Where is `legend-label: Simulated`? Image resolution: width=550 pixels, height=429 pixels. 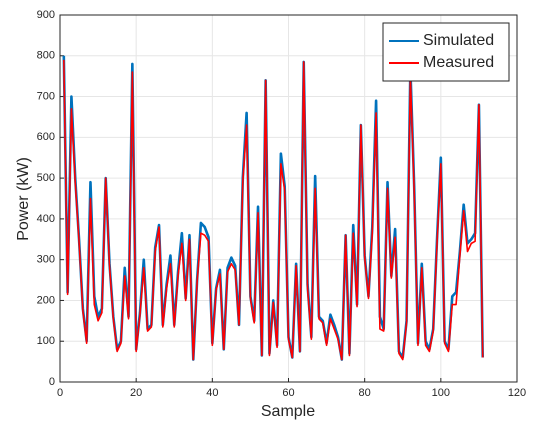 legend-label: Simulated is located at coordinates (458, 40).